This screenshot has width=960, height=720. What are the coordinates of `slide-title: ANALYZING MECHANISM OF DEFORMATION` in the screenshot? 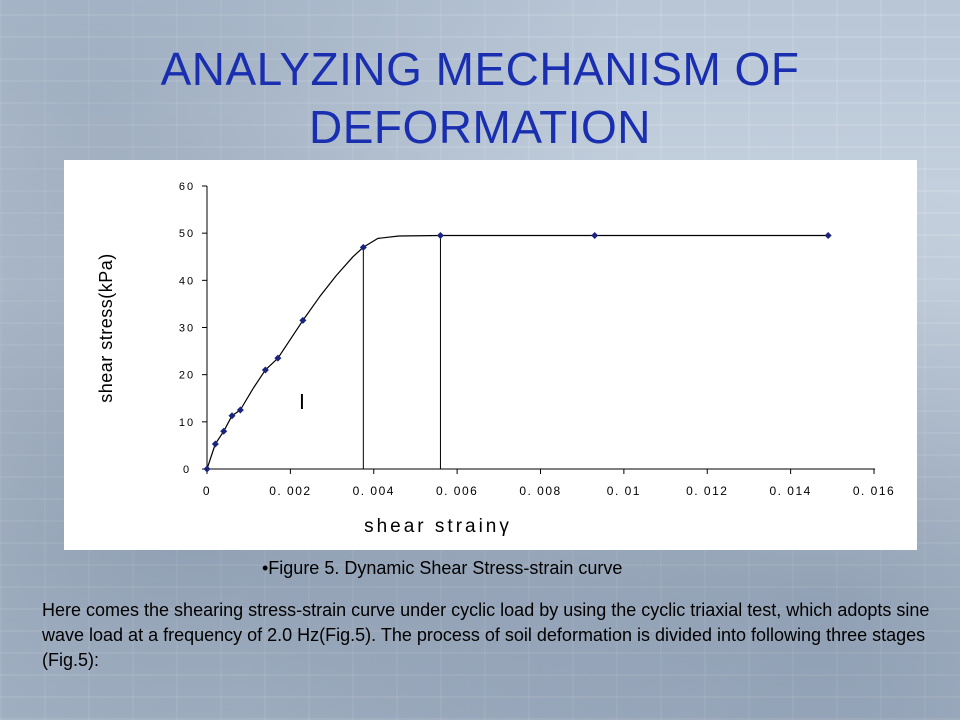 It's located at (480, 98).